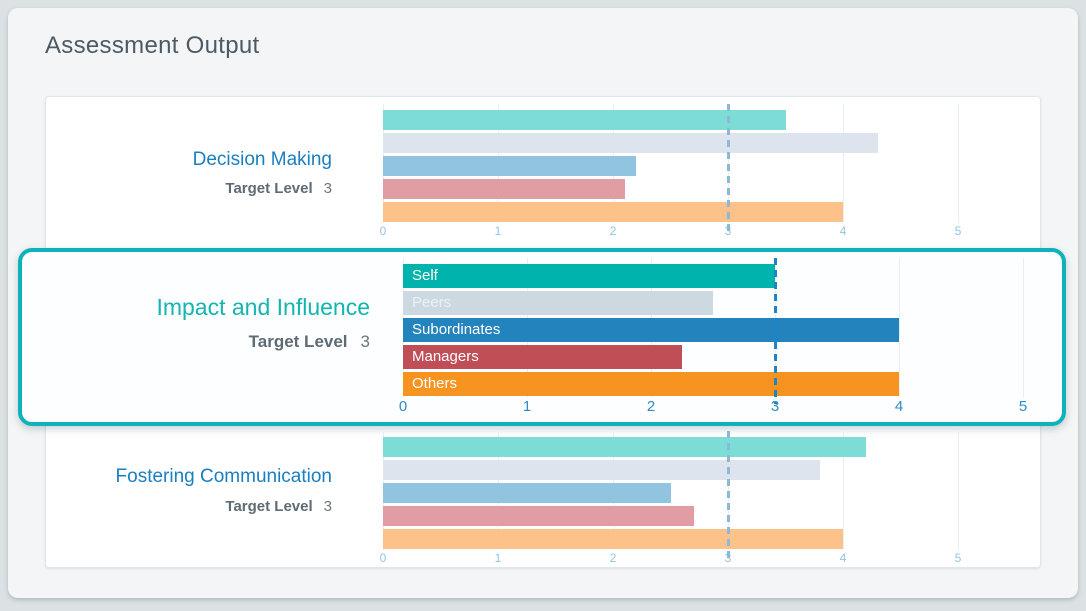  I want to click on axis-tick-3: 3, so click(775, 406).